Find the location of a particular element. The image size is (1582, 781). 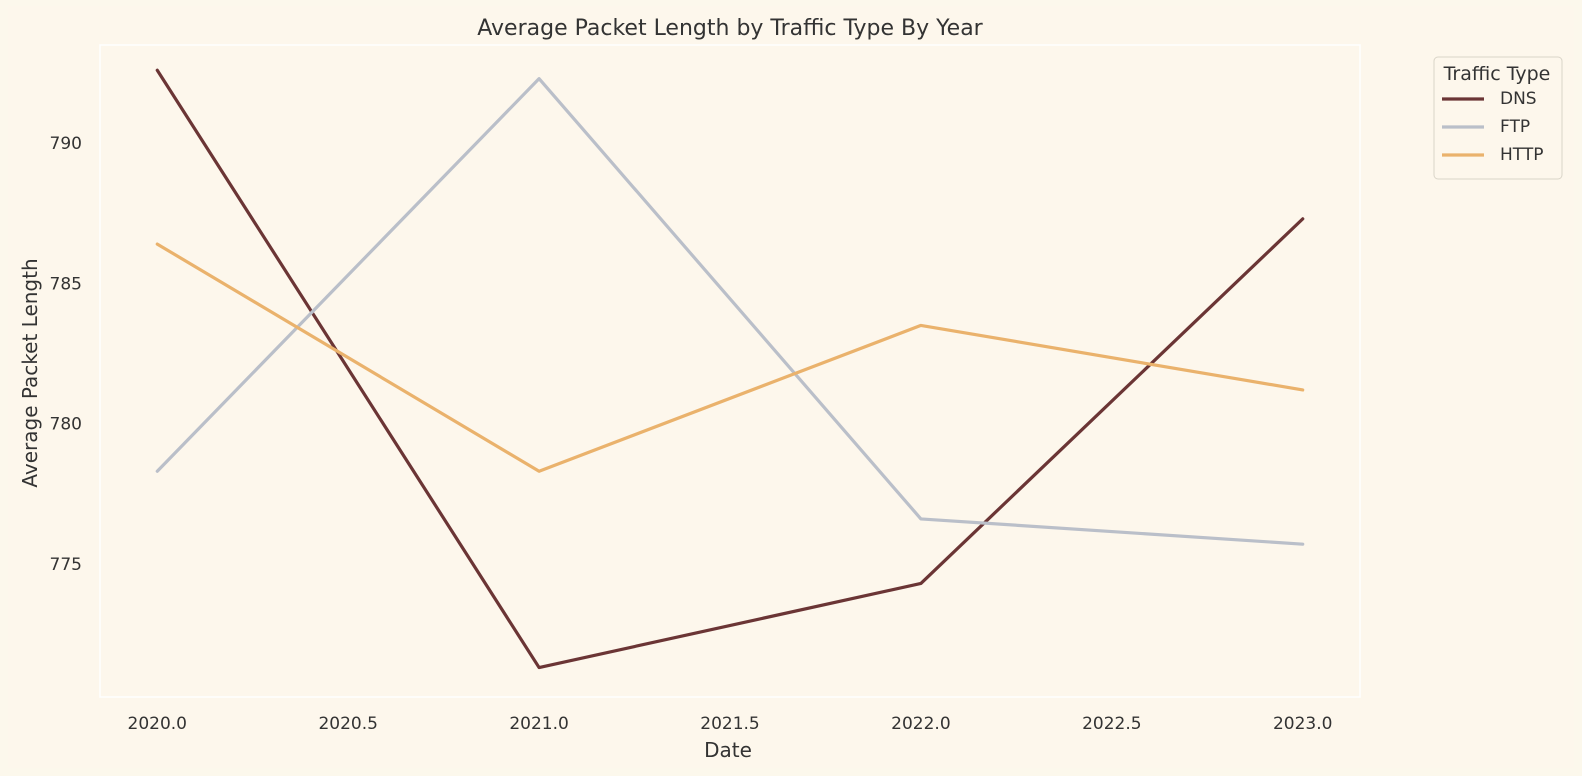

legend-label: FTP is located at coordinates (1515, 127).